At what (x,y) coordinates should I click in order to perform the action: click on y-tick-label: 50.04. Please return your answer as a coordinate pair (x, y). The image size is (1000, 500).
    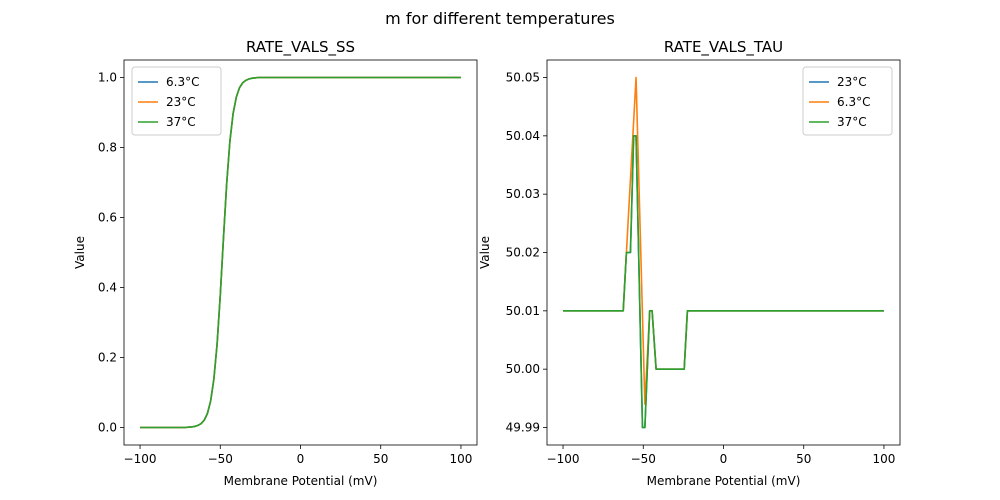
    Looking at the image, I should click on (523, 136).